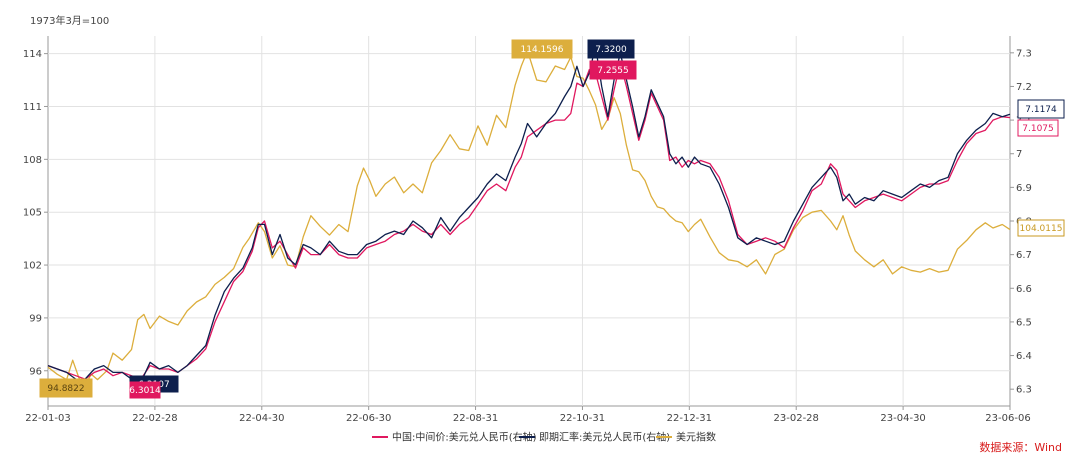  I want to click on left-axis: 96 99 102 105 108 111 114, so click(35, 213).